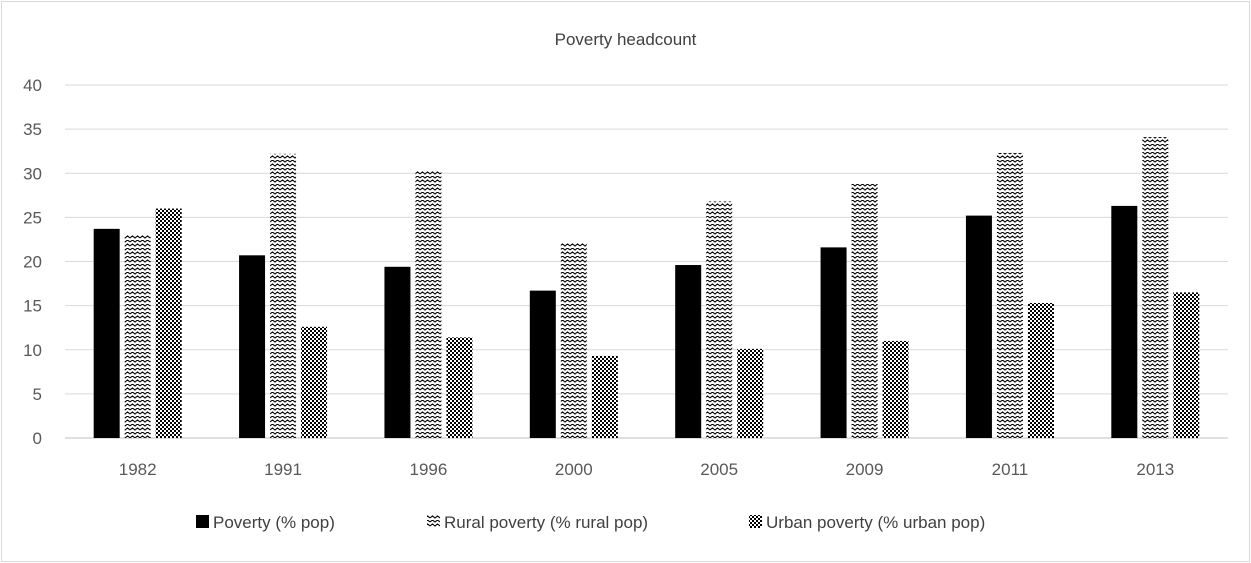 The width and height of the screenshot is (1251, 563). I want to click on bar-urban-poverty-2011, so click(1041, 370).